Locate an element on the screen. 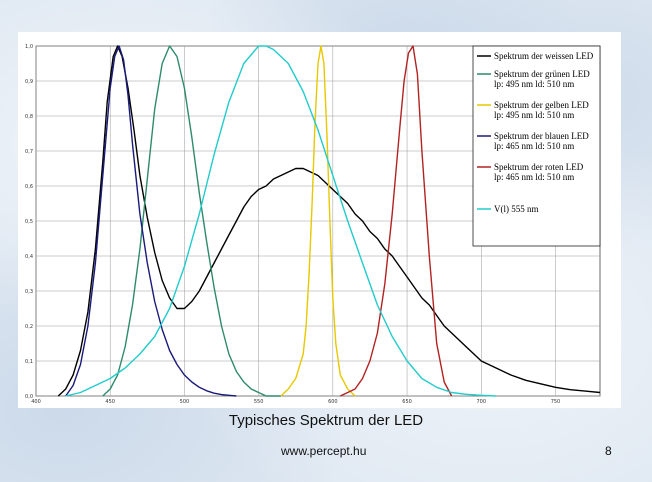  page-number: 8 is located at coordinates (608, 451).